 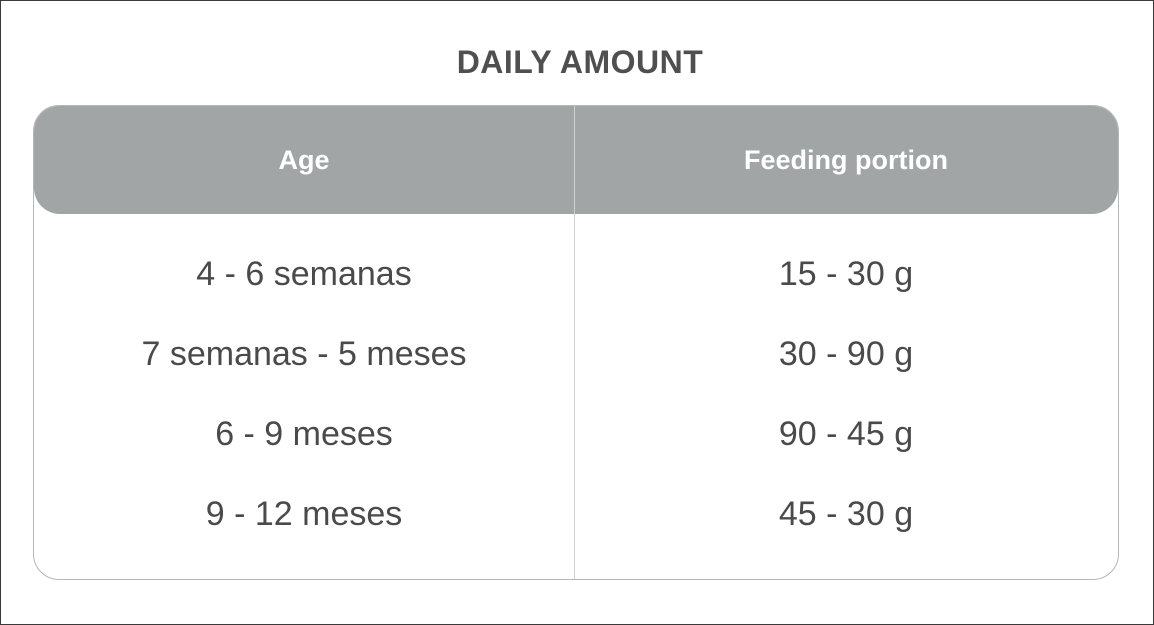 I want to click on column-divider, so click(x=574, y=342).